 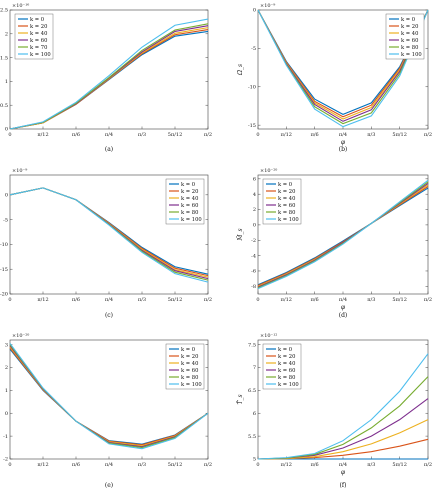 What do you see at coordinates (4, 11) in the screenshot?
I see `y-tick-label: 2.5` at bounding box center [4, 11].